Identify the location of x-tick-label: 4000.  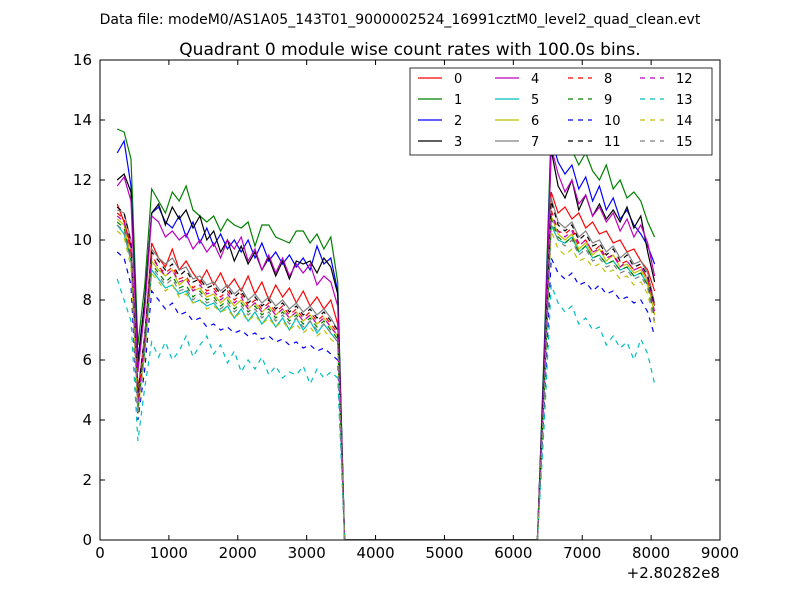
(375, 553).